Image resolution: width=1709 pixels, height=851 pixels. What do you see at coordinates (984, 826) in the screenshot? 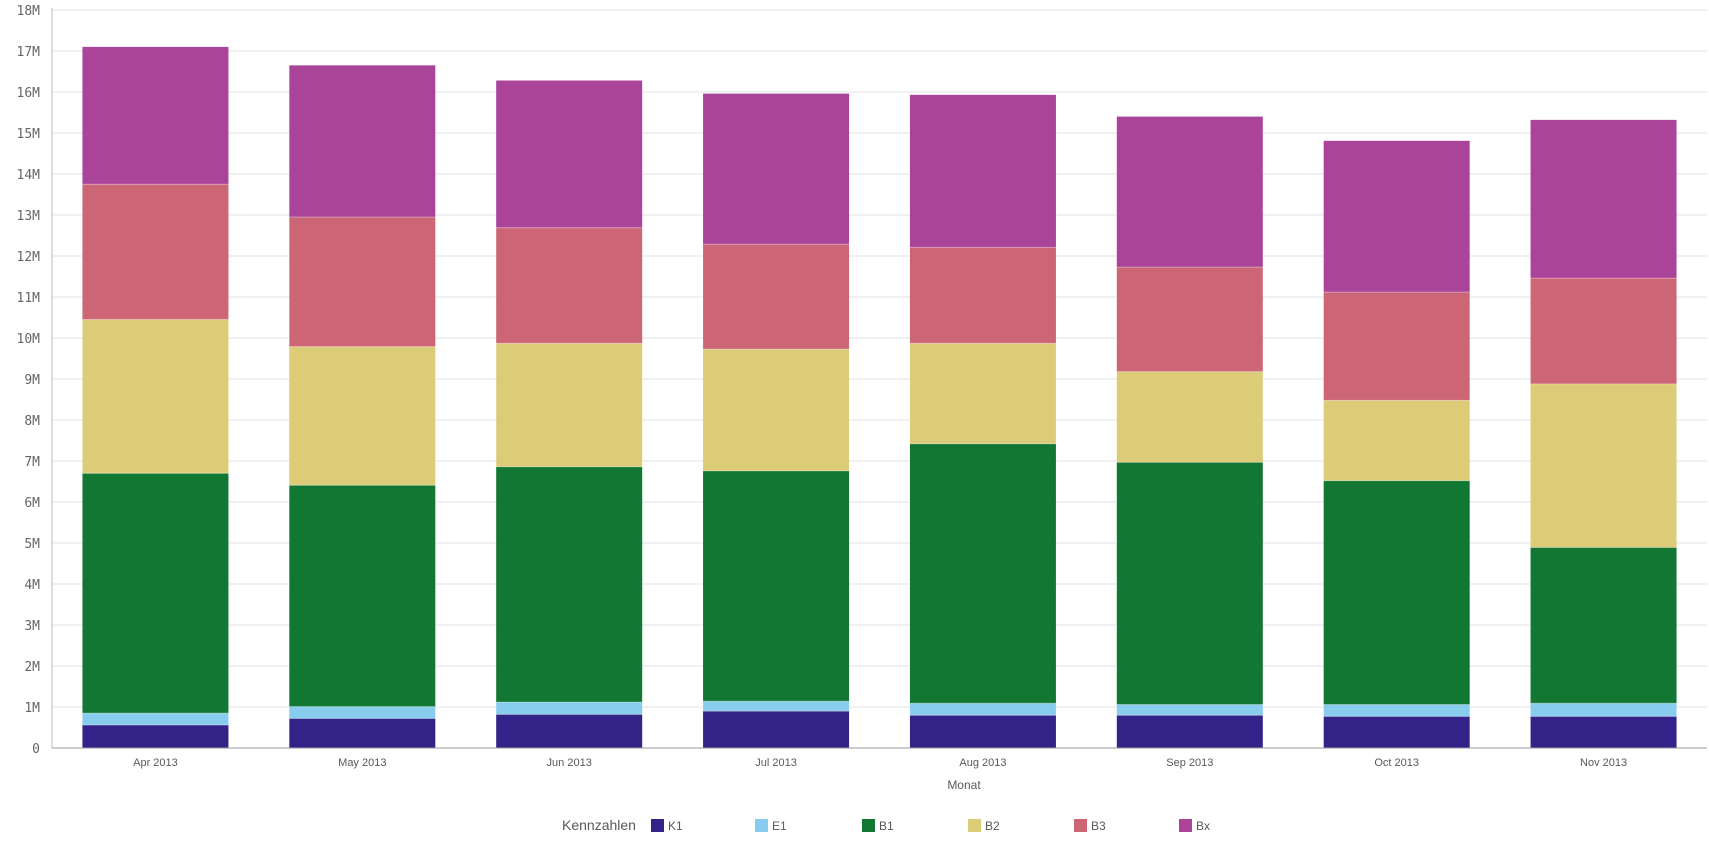
I see `legend-item-b2: B2` at bounding box center [984, 826].